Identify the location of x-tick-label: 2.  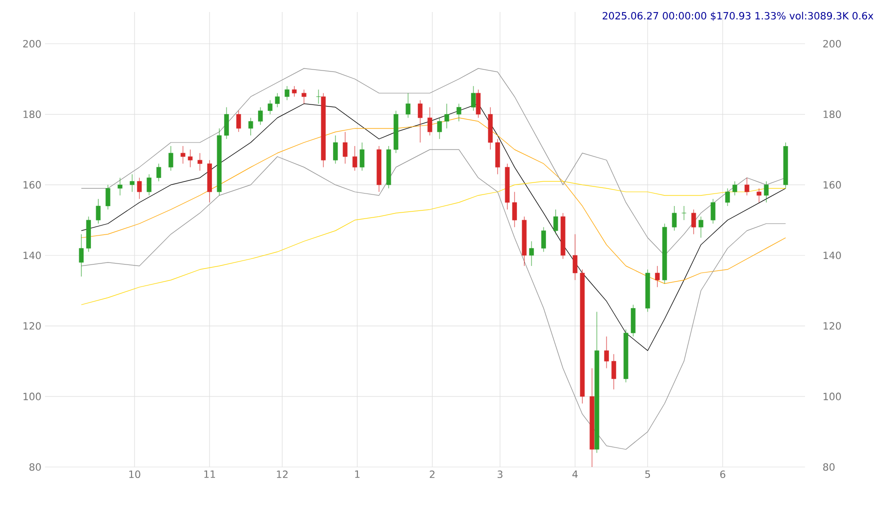
(432, 474).